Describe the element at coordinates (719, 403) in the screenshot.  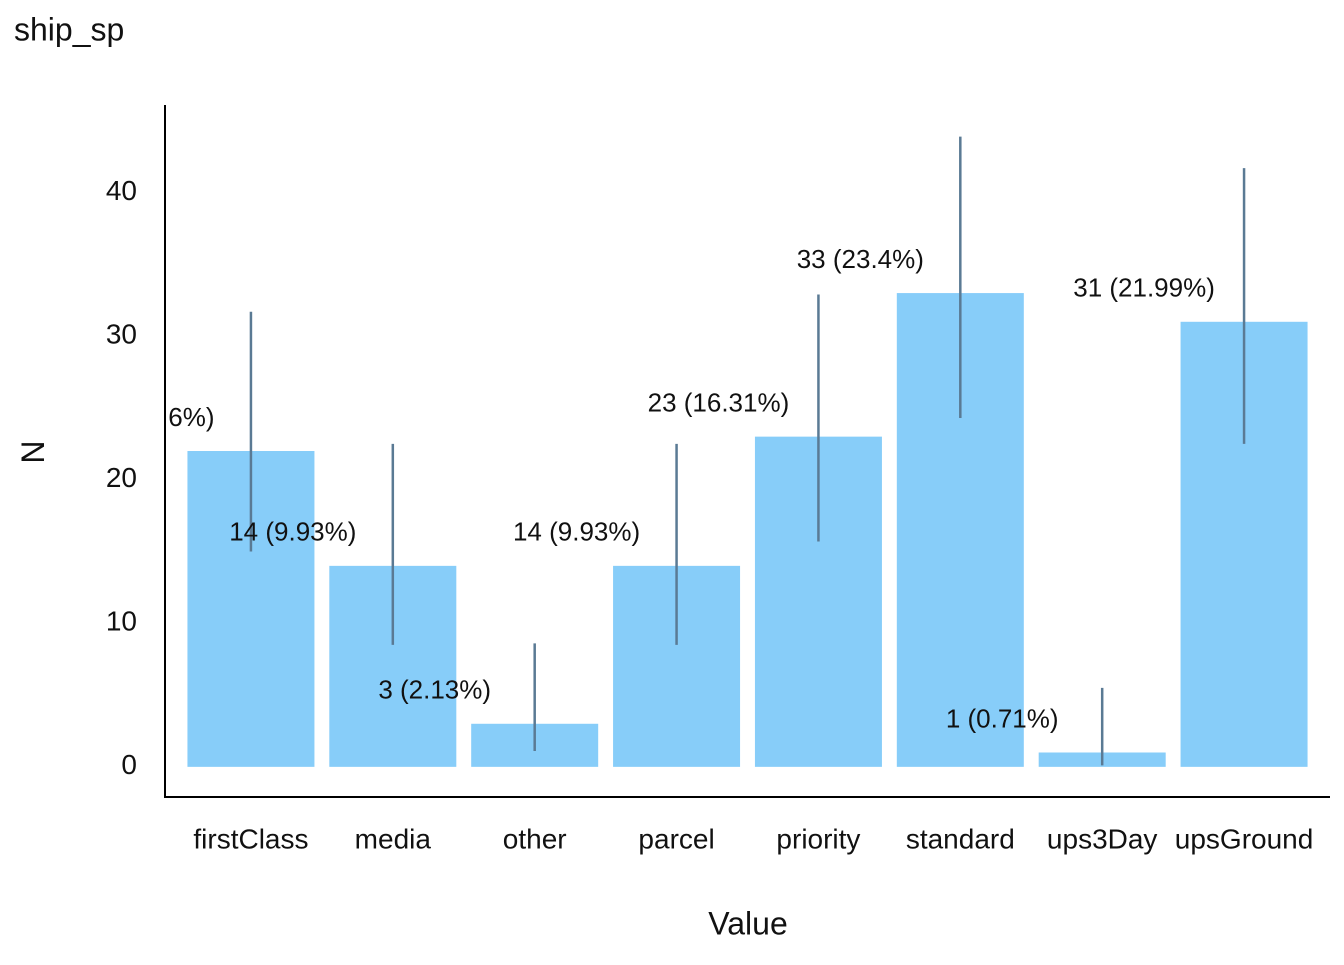
I see `value-label: 23 (16.31%)` at that location.